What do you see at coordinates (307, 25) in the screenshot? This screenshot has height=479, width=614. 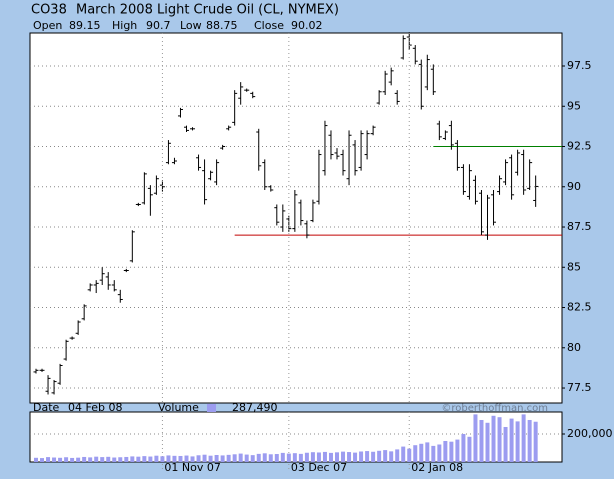 I see `close-value: 90.02` at bounding box center [307, 25].